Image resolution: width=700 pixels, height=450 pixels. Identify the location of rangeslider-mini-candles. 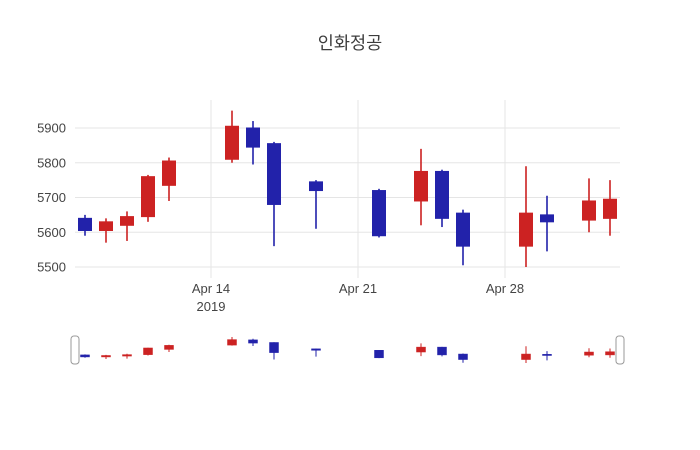
(347, 350).